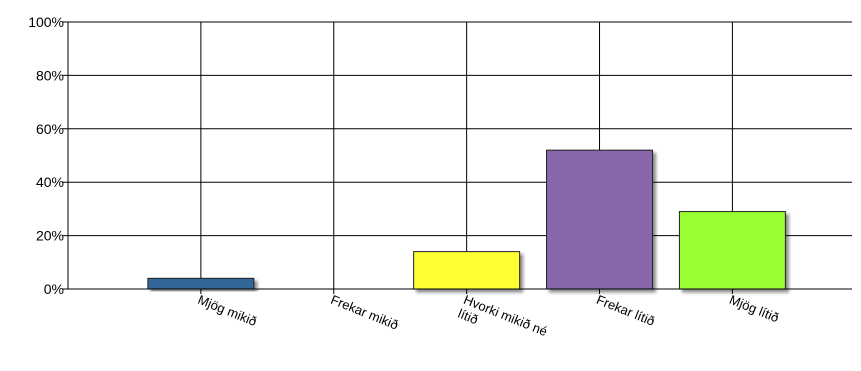 Image resolution: width=861 pixels, height=371 pixels. I want to click on y-tick-label: 80%, so click(50, 75).